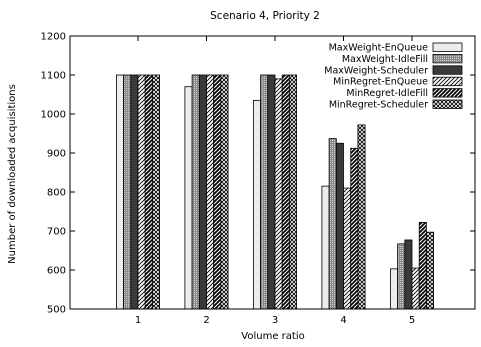 Image resolution: width=481 pixels, height=347 pixels. What do you see at coordinates (56, 154) in the screenshot?
I see `y-tick-label: 900` at bounding box center [56, 154].